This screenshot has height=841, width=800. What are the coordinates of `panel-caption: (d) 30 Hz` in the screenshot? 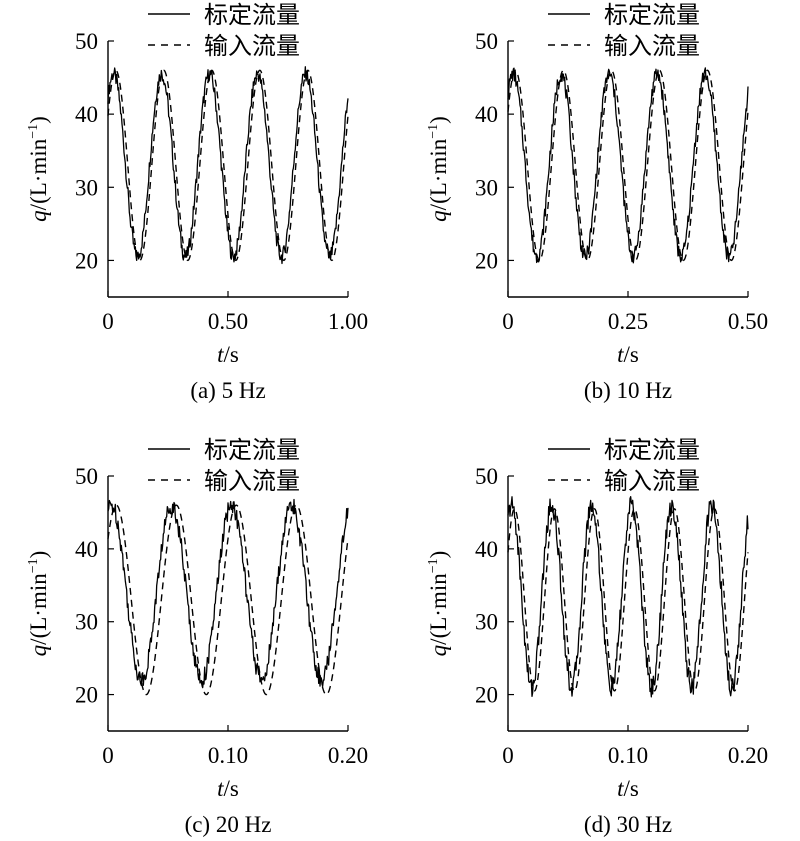 It's located at (628, 824).